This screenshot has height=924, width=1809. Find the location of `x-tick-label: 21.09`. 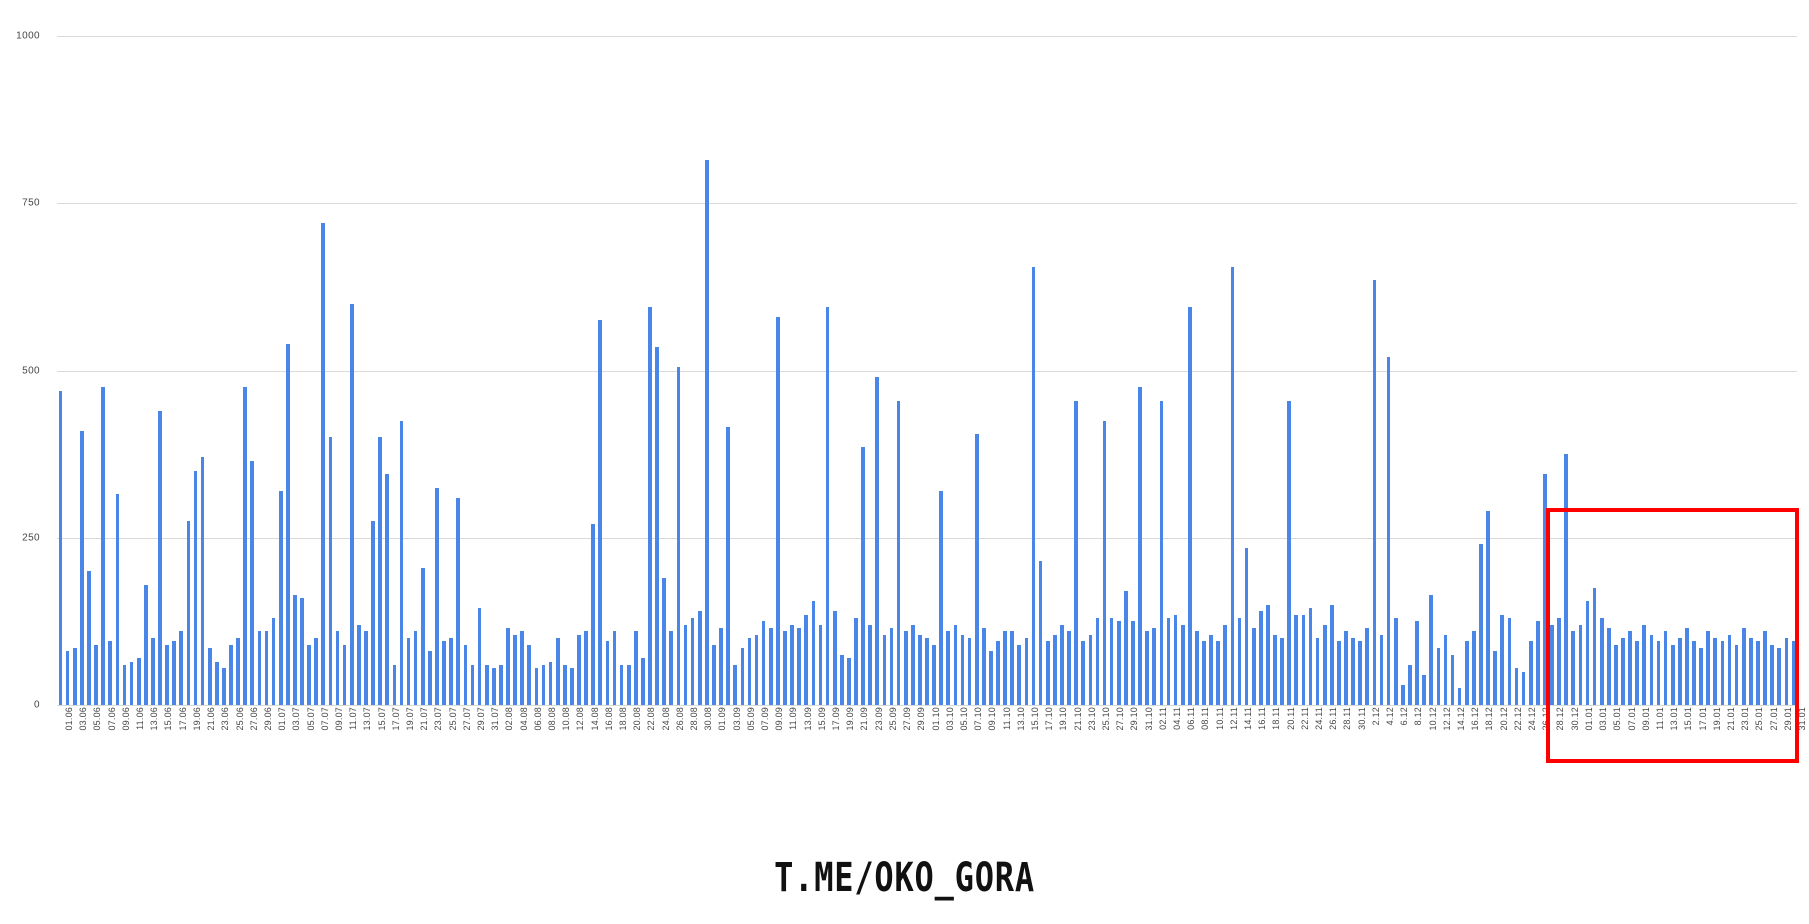

x-tick-label: 21.09 is located at coordinates (864, 719).